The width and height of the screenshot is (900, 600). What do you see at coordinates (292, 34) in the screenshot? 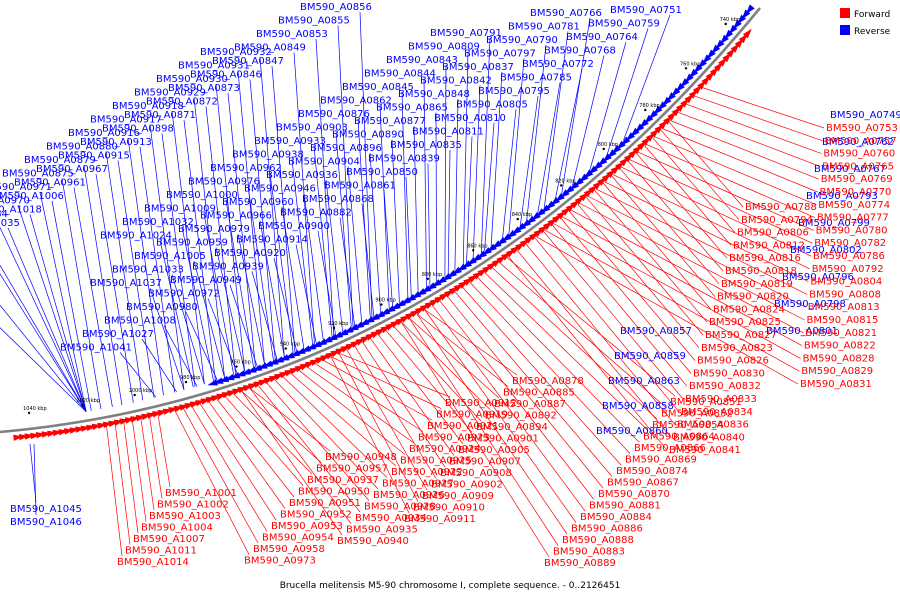
I see `gene-label: BM590_A0853` at bounding box center [292, 34].